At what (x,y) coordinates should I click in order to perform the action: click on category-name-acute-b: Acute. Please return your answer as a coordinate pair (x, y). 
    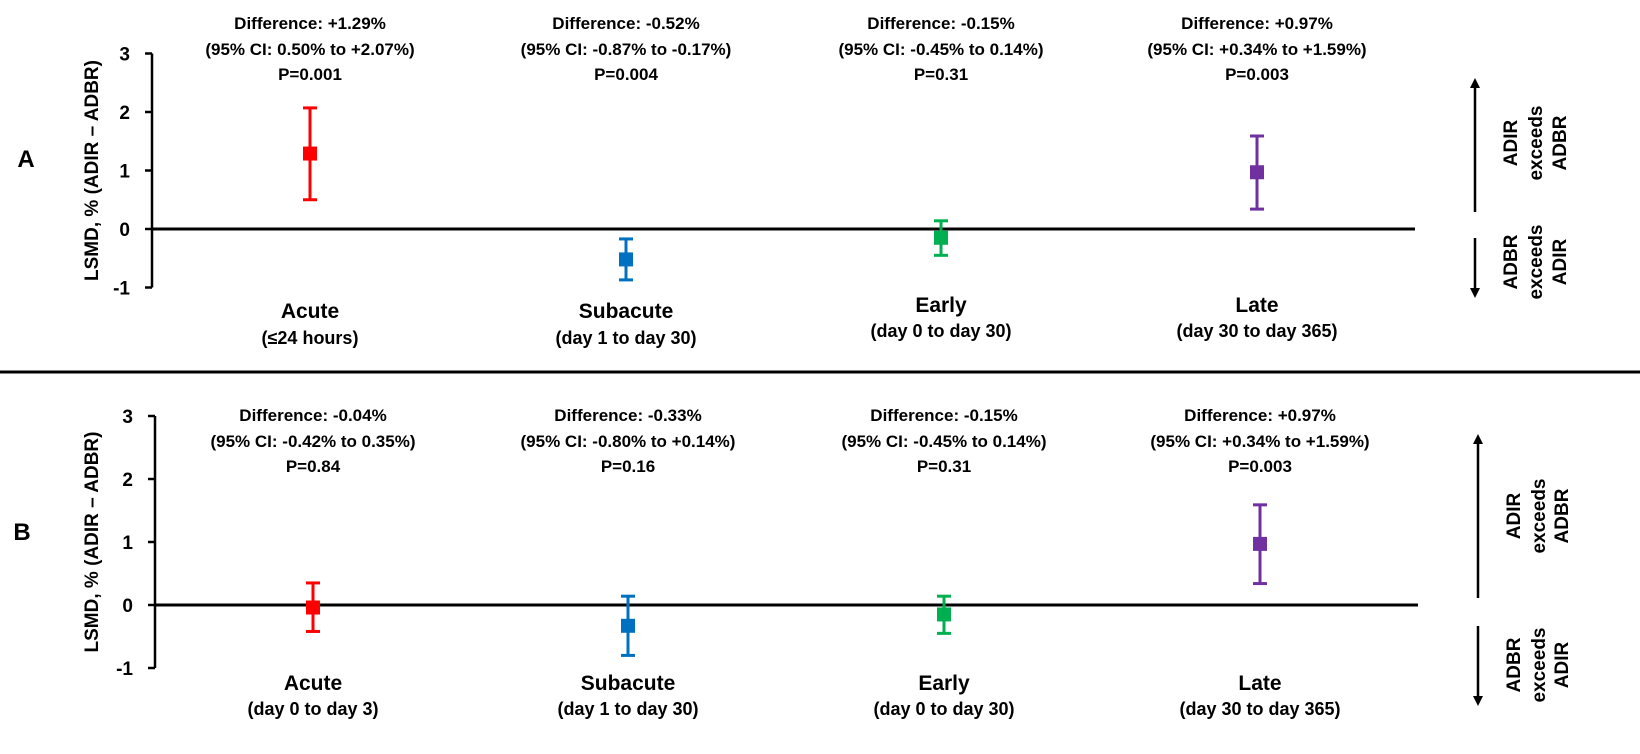
    Looking at the image, I should click on (313, 683).